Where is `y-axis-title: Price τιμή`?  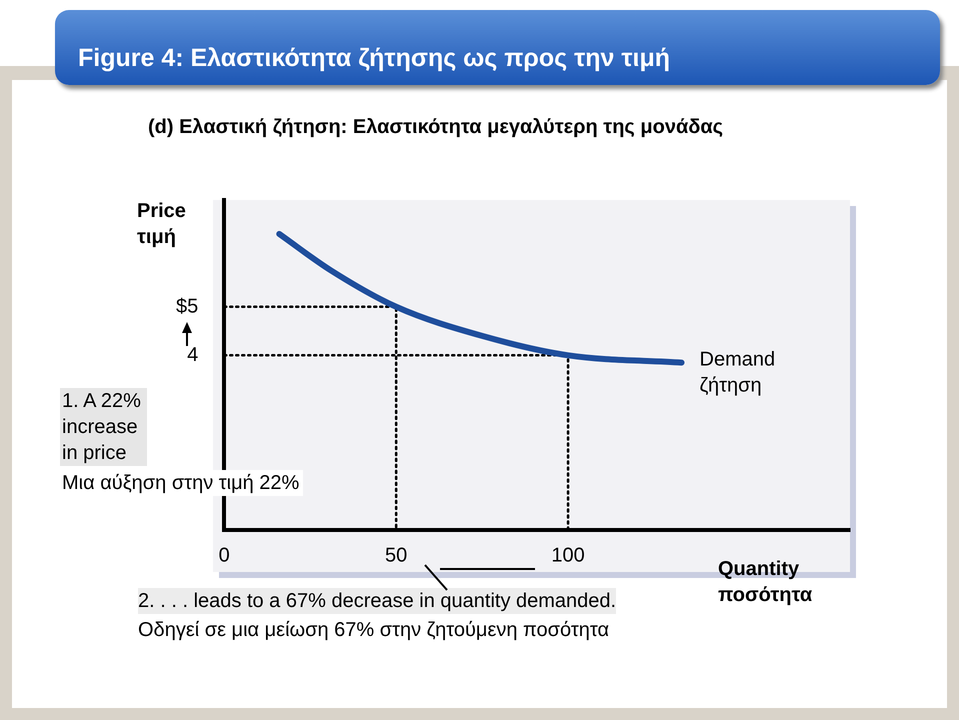
y-axis-title: Price τιμή is located at coordinates (161, 224).